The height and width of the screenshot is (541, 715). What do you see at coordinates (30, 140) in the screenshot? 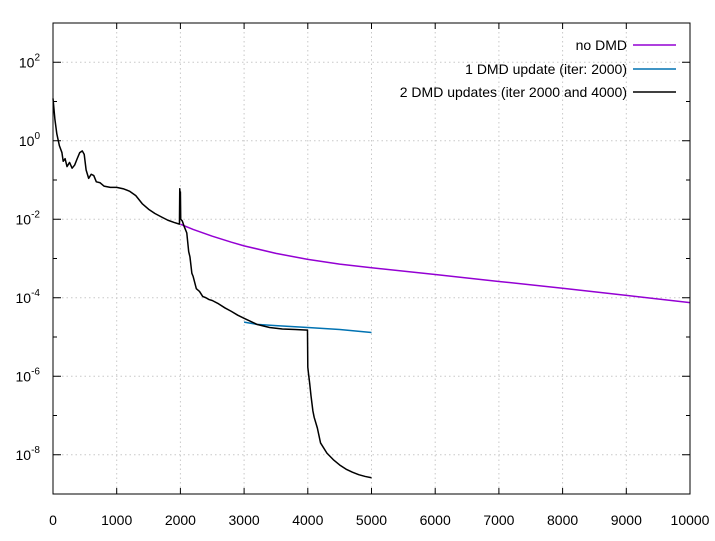
I see `y-tick-label: 10⁰` at bounding box center [30, 140].